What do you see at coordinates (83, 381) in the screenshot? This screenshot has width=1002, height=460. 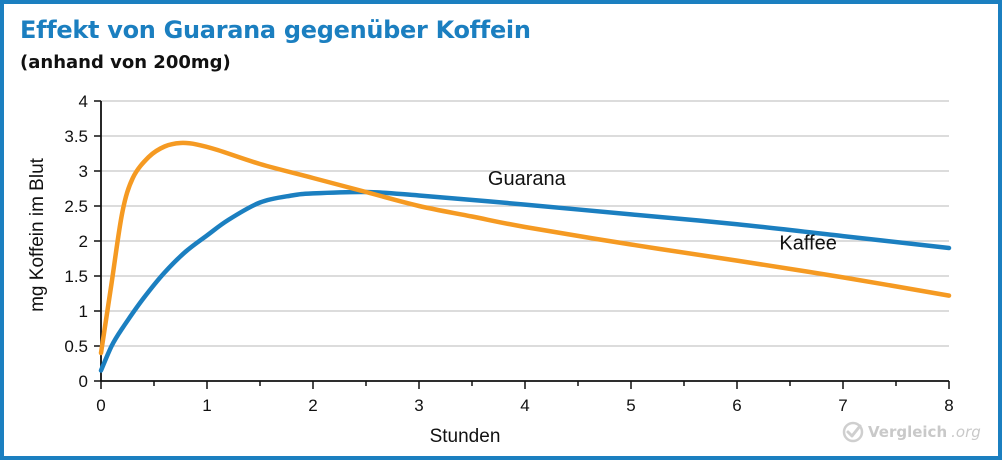 I see `y-tick-label: 0` at bounding box center [83, 381].